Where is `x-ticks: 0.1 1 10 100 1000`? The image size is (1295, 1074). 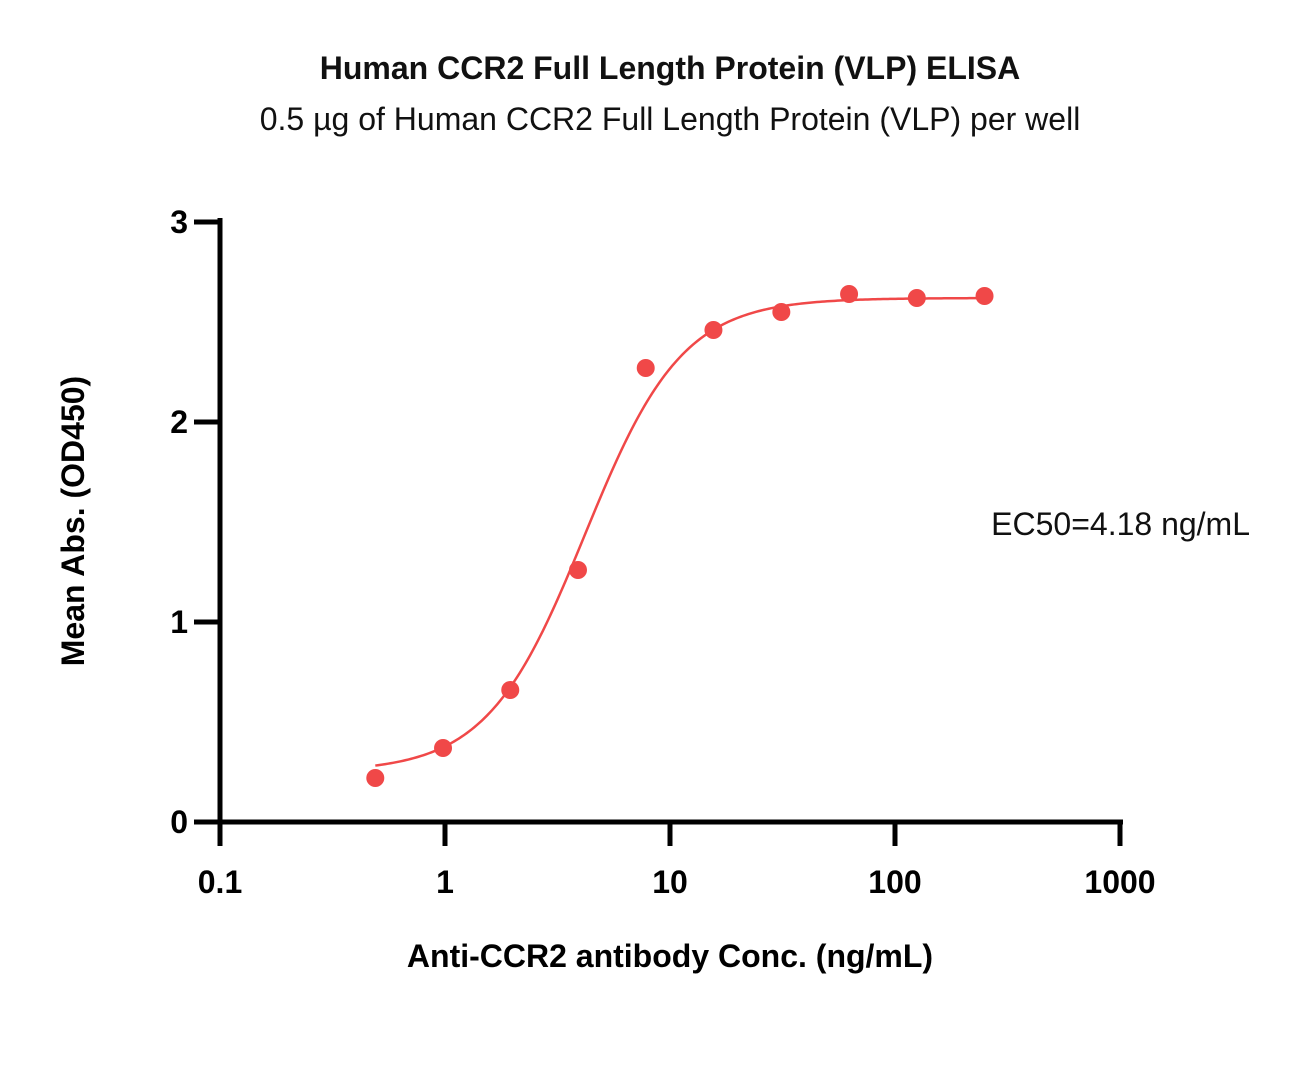 x-ticks: 0.1 1 10 100 1000 is located at coordinates (677, 861).